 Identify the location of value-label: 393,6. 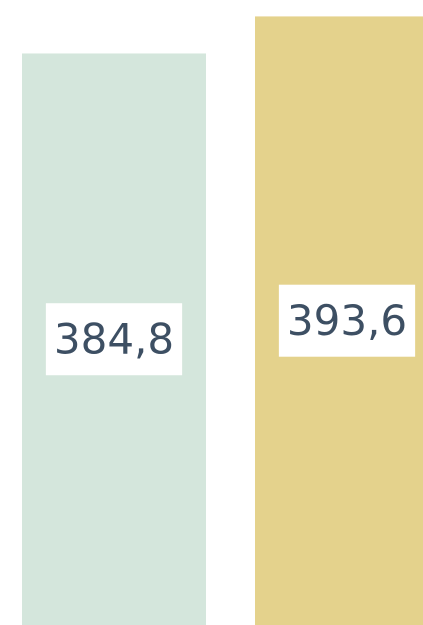
(347, 320).